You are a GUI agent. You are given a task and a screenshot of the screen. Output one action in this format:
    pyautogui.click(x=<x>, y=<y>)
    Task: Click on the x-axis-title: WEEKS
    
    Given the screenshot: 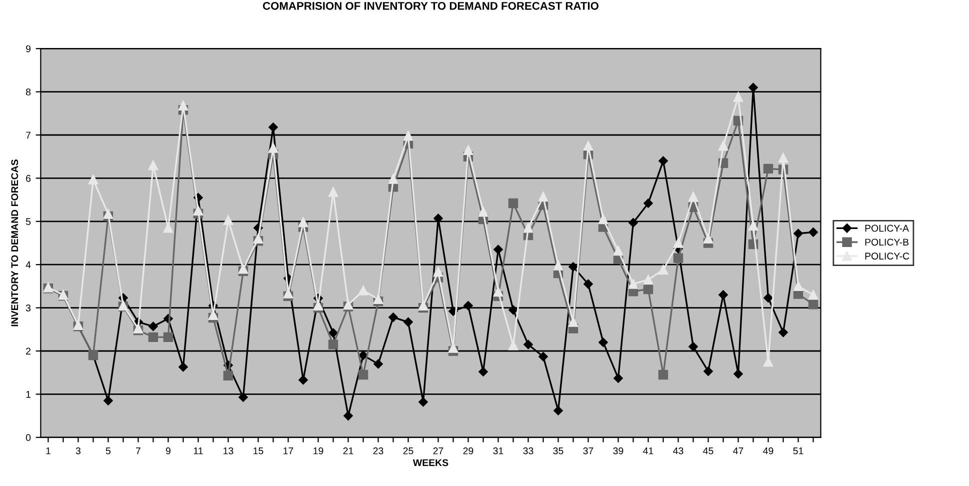 What is the action you would take?
    pyautogui.click(x=430, y=462)
    